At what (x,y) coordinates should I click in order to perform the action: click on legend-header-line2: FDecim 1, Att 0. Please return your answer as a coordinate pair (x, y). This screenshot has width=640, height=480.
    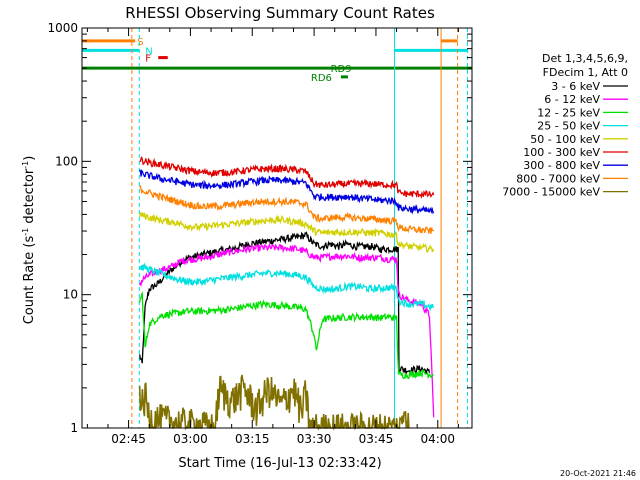
    Looking at the image, I should click on (585, 72).